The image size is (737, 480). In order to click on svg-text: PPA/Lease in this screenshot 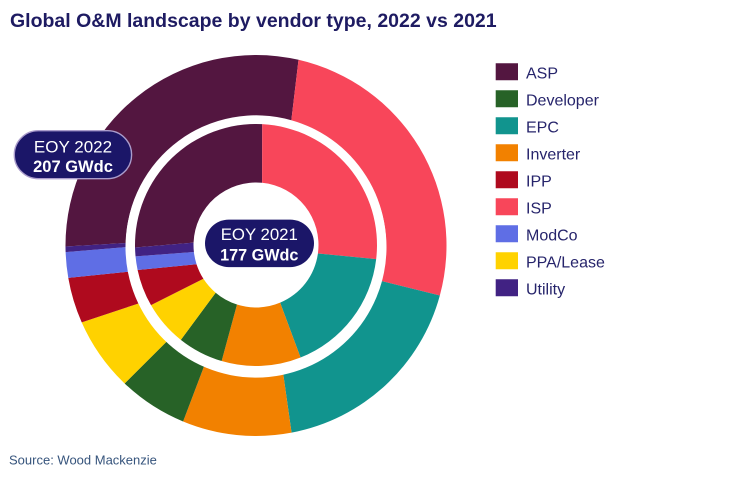, I will do `click(565, 262)`.